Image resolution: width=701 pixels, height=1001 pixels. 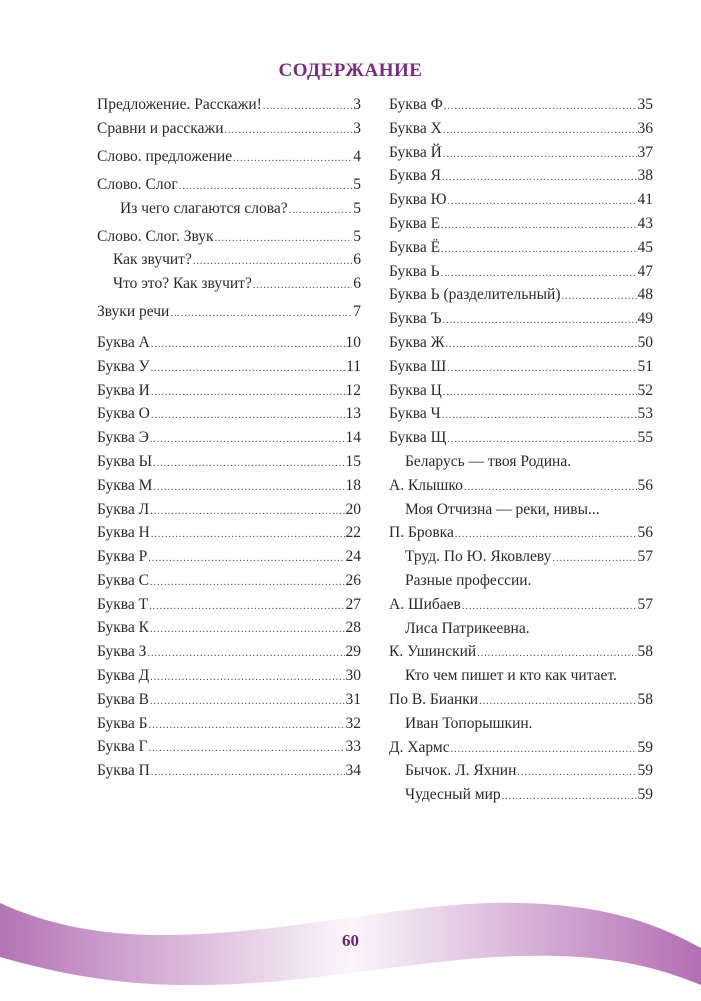 I want to click on toc-entry: Предложение. Расскажи! 3, so click(x=229, y=105).